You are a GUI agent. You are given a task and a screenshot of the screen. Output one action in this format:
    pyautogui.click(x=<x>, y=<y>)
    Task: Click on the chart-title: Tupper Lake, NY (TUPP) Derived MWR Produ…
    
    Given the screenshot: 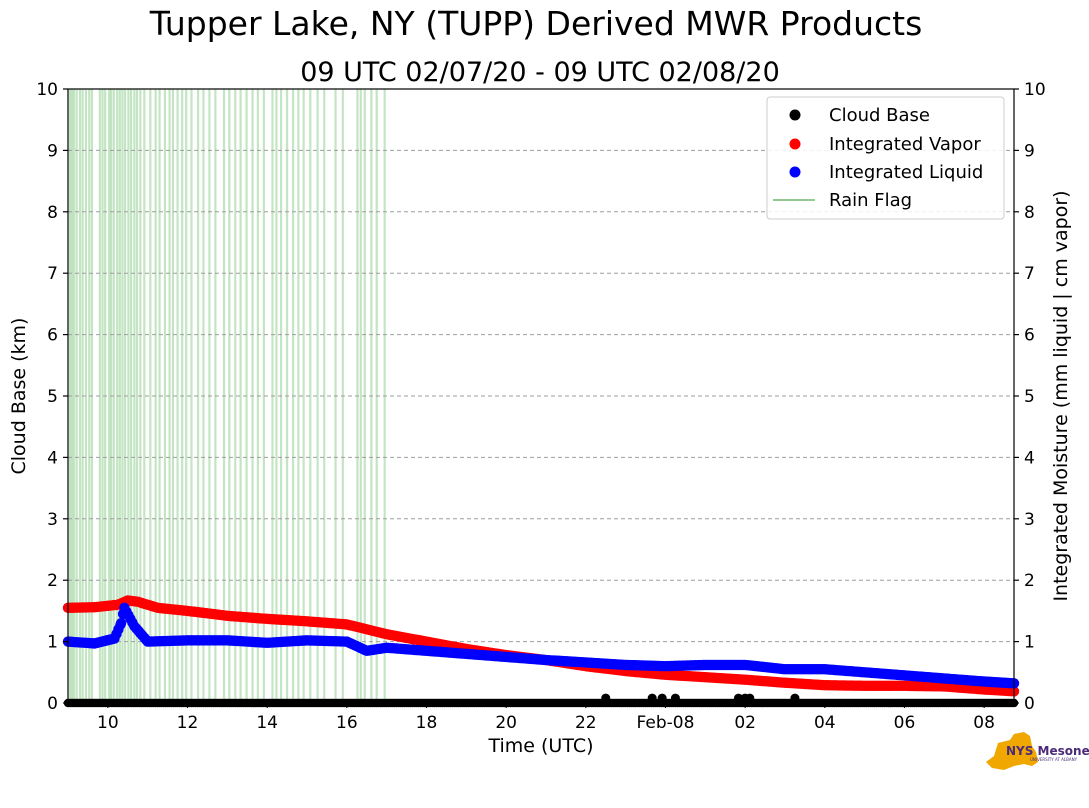 What is the action you would take?
    pyautogui.click(x=536, y=23)
    